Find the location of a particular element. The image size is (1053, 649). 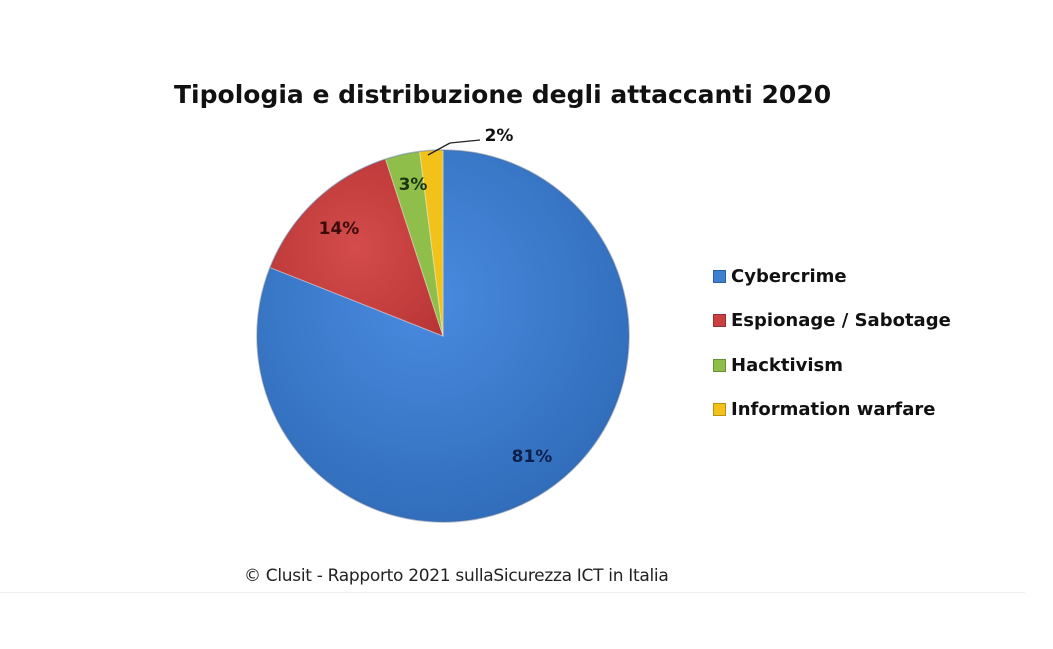

legend-label: Espionage / Sabotage is located at coordinates (841, 321).